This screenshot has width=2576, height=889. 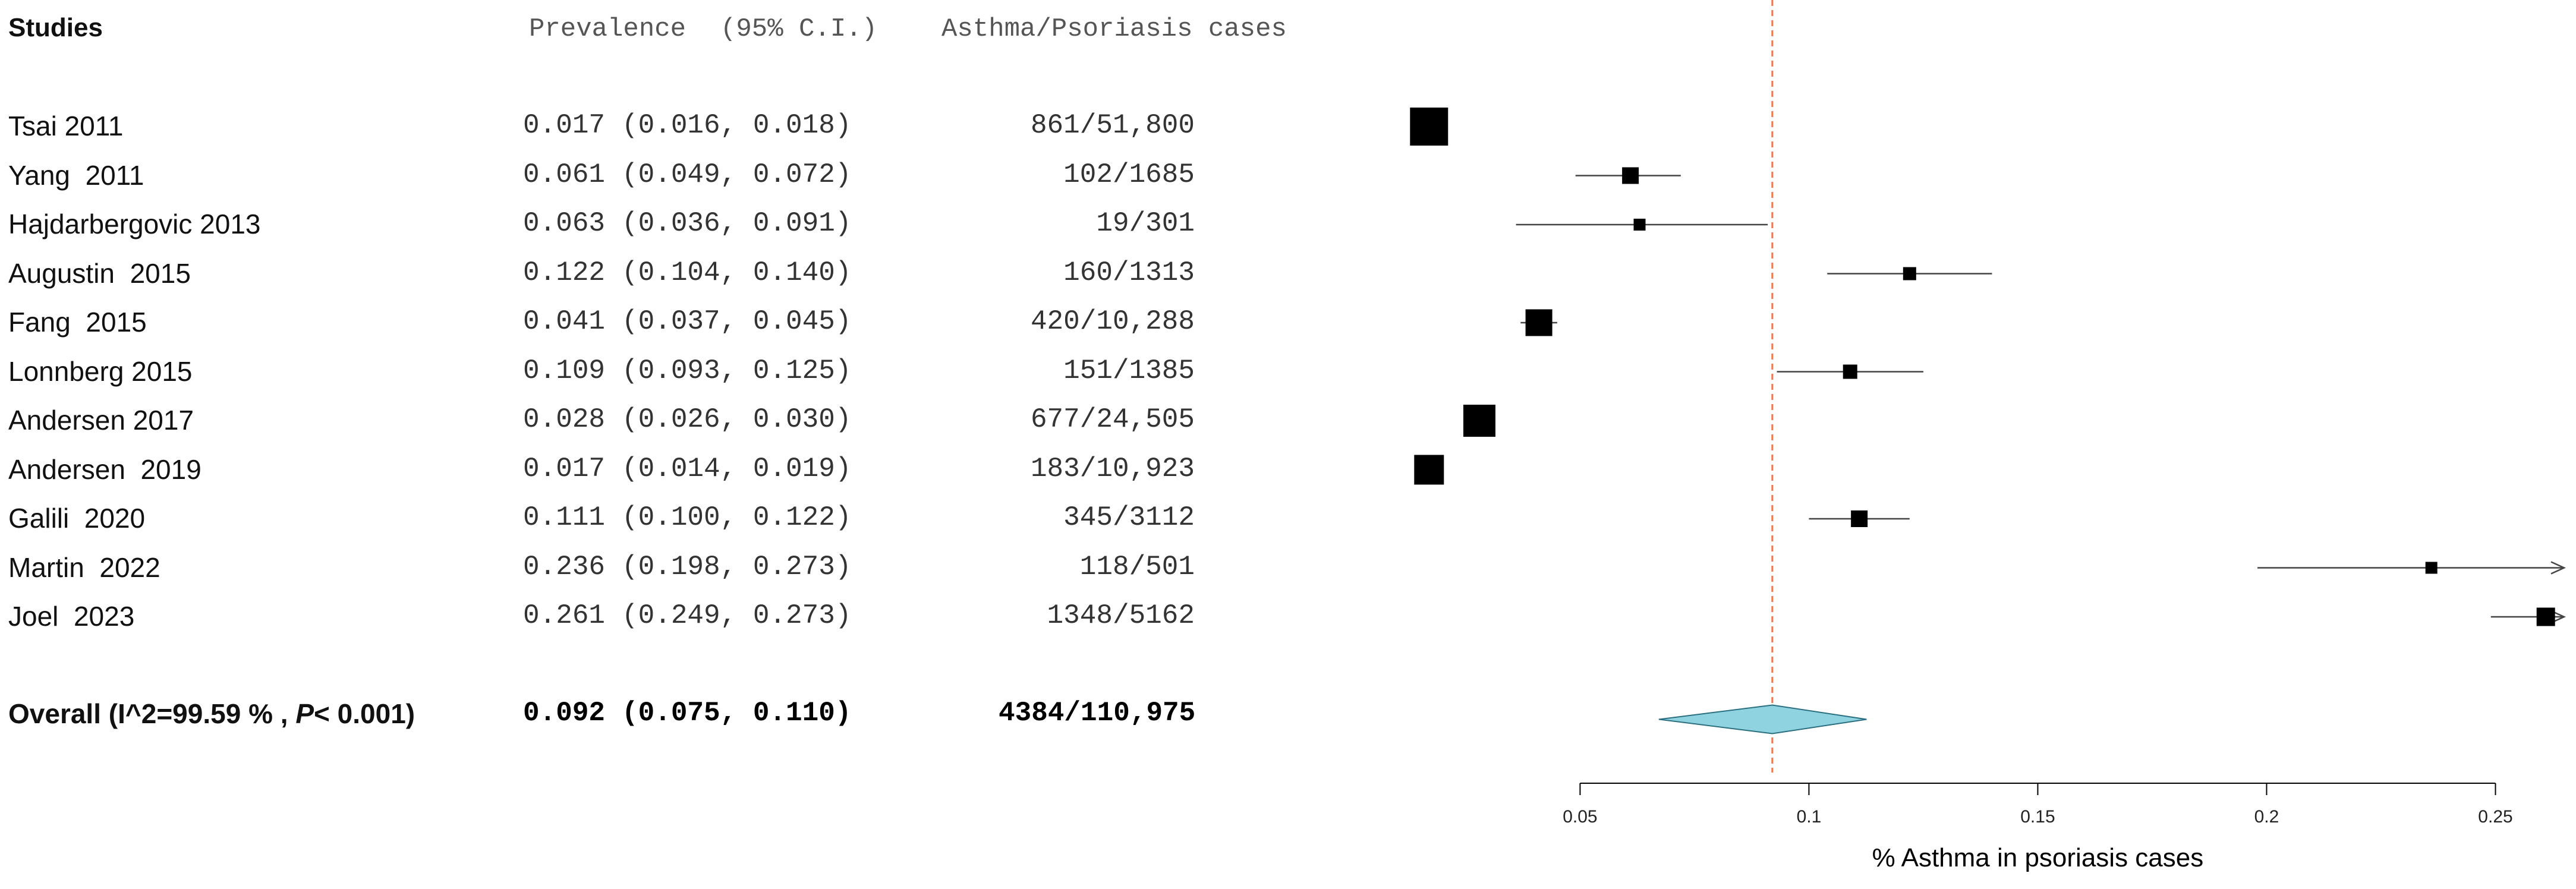 I want to click on study-cases: 102/1685, so click(x=1129, y=174).